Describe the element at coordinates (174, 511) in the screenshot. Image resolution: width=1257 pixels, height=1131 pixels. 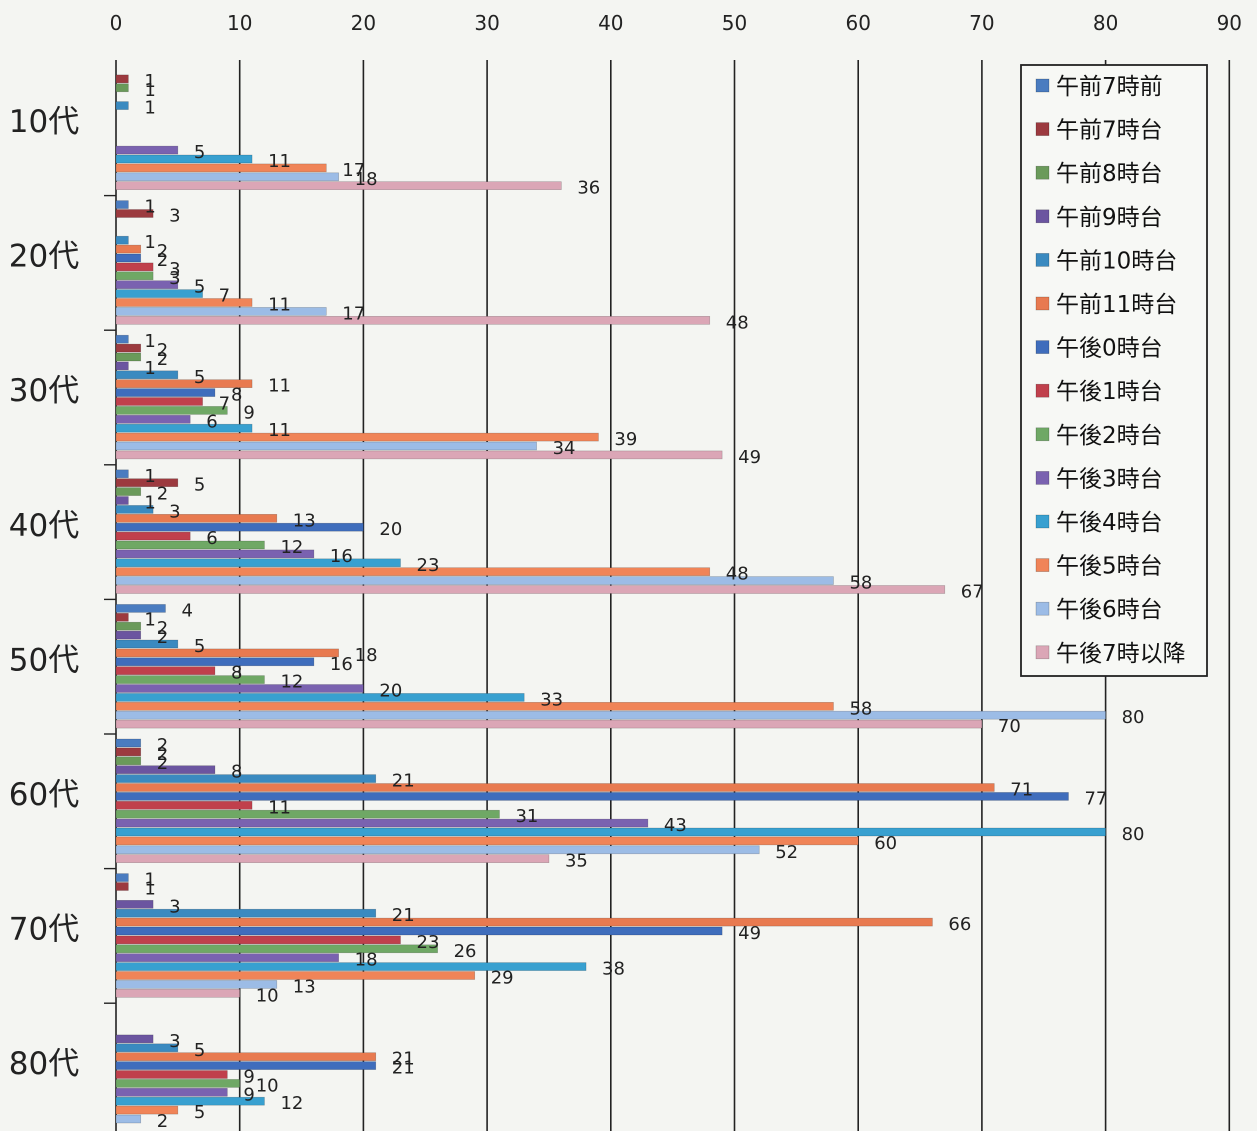
I see `data-label: 3` at that location.